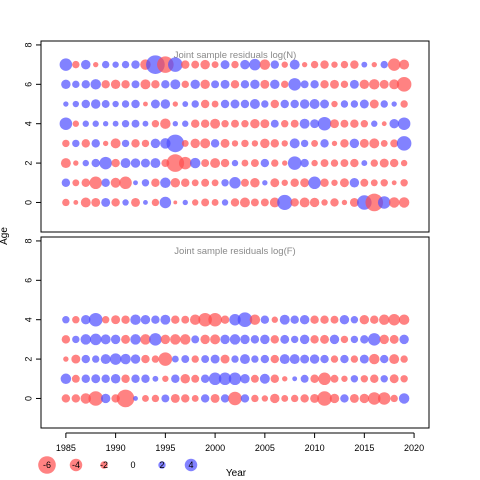 The image size is (480, 480). I want to click on legend: -6 -4 -2 0 2 4, so click(118, 465).